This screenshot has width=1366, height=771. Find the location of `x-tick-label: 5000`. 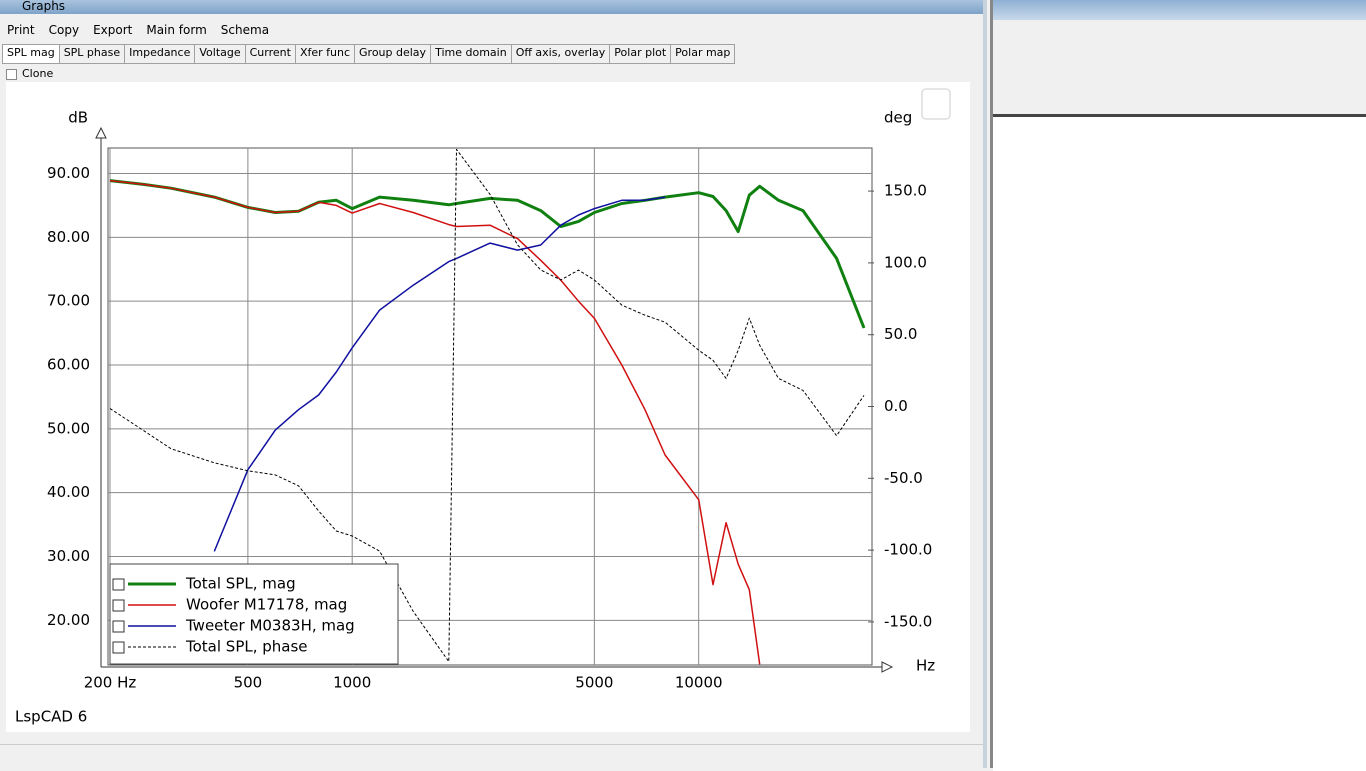

x-tick-label: 5000 is located at coordinates (594, 683).